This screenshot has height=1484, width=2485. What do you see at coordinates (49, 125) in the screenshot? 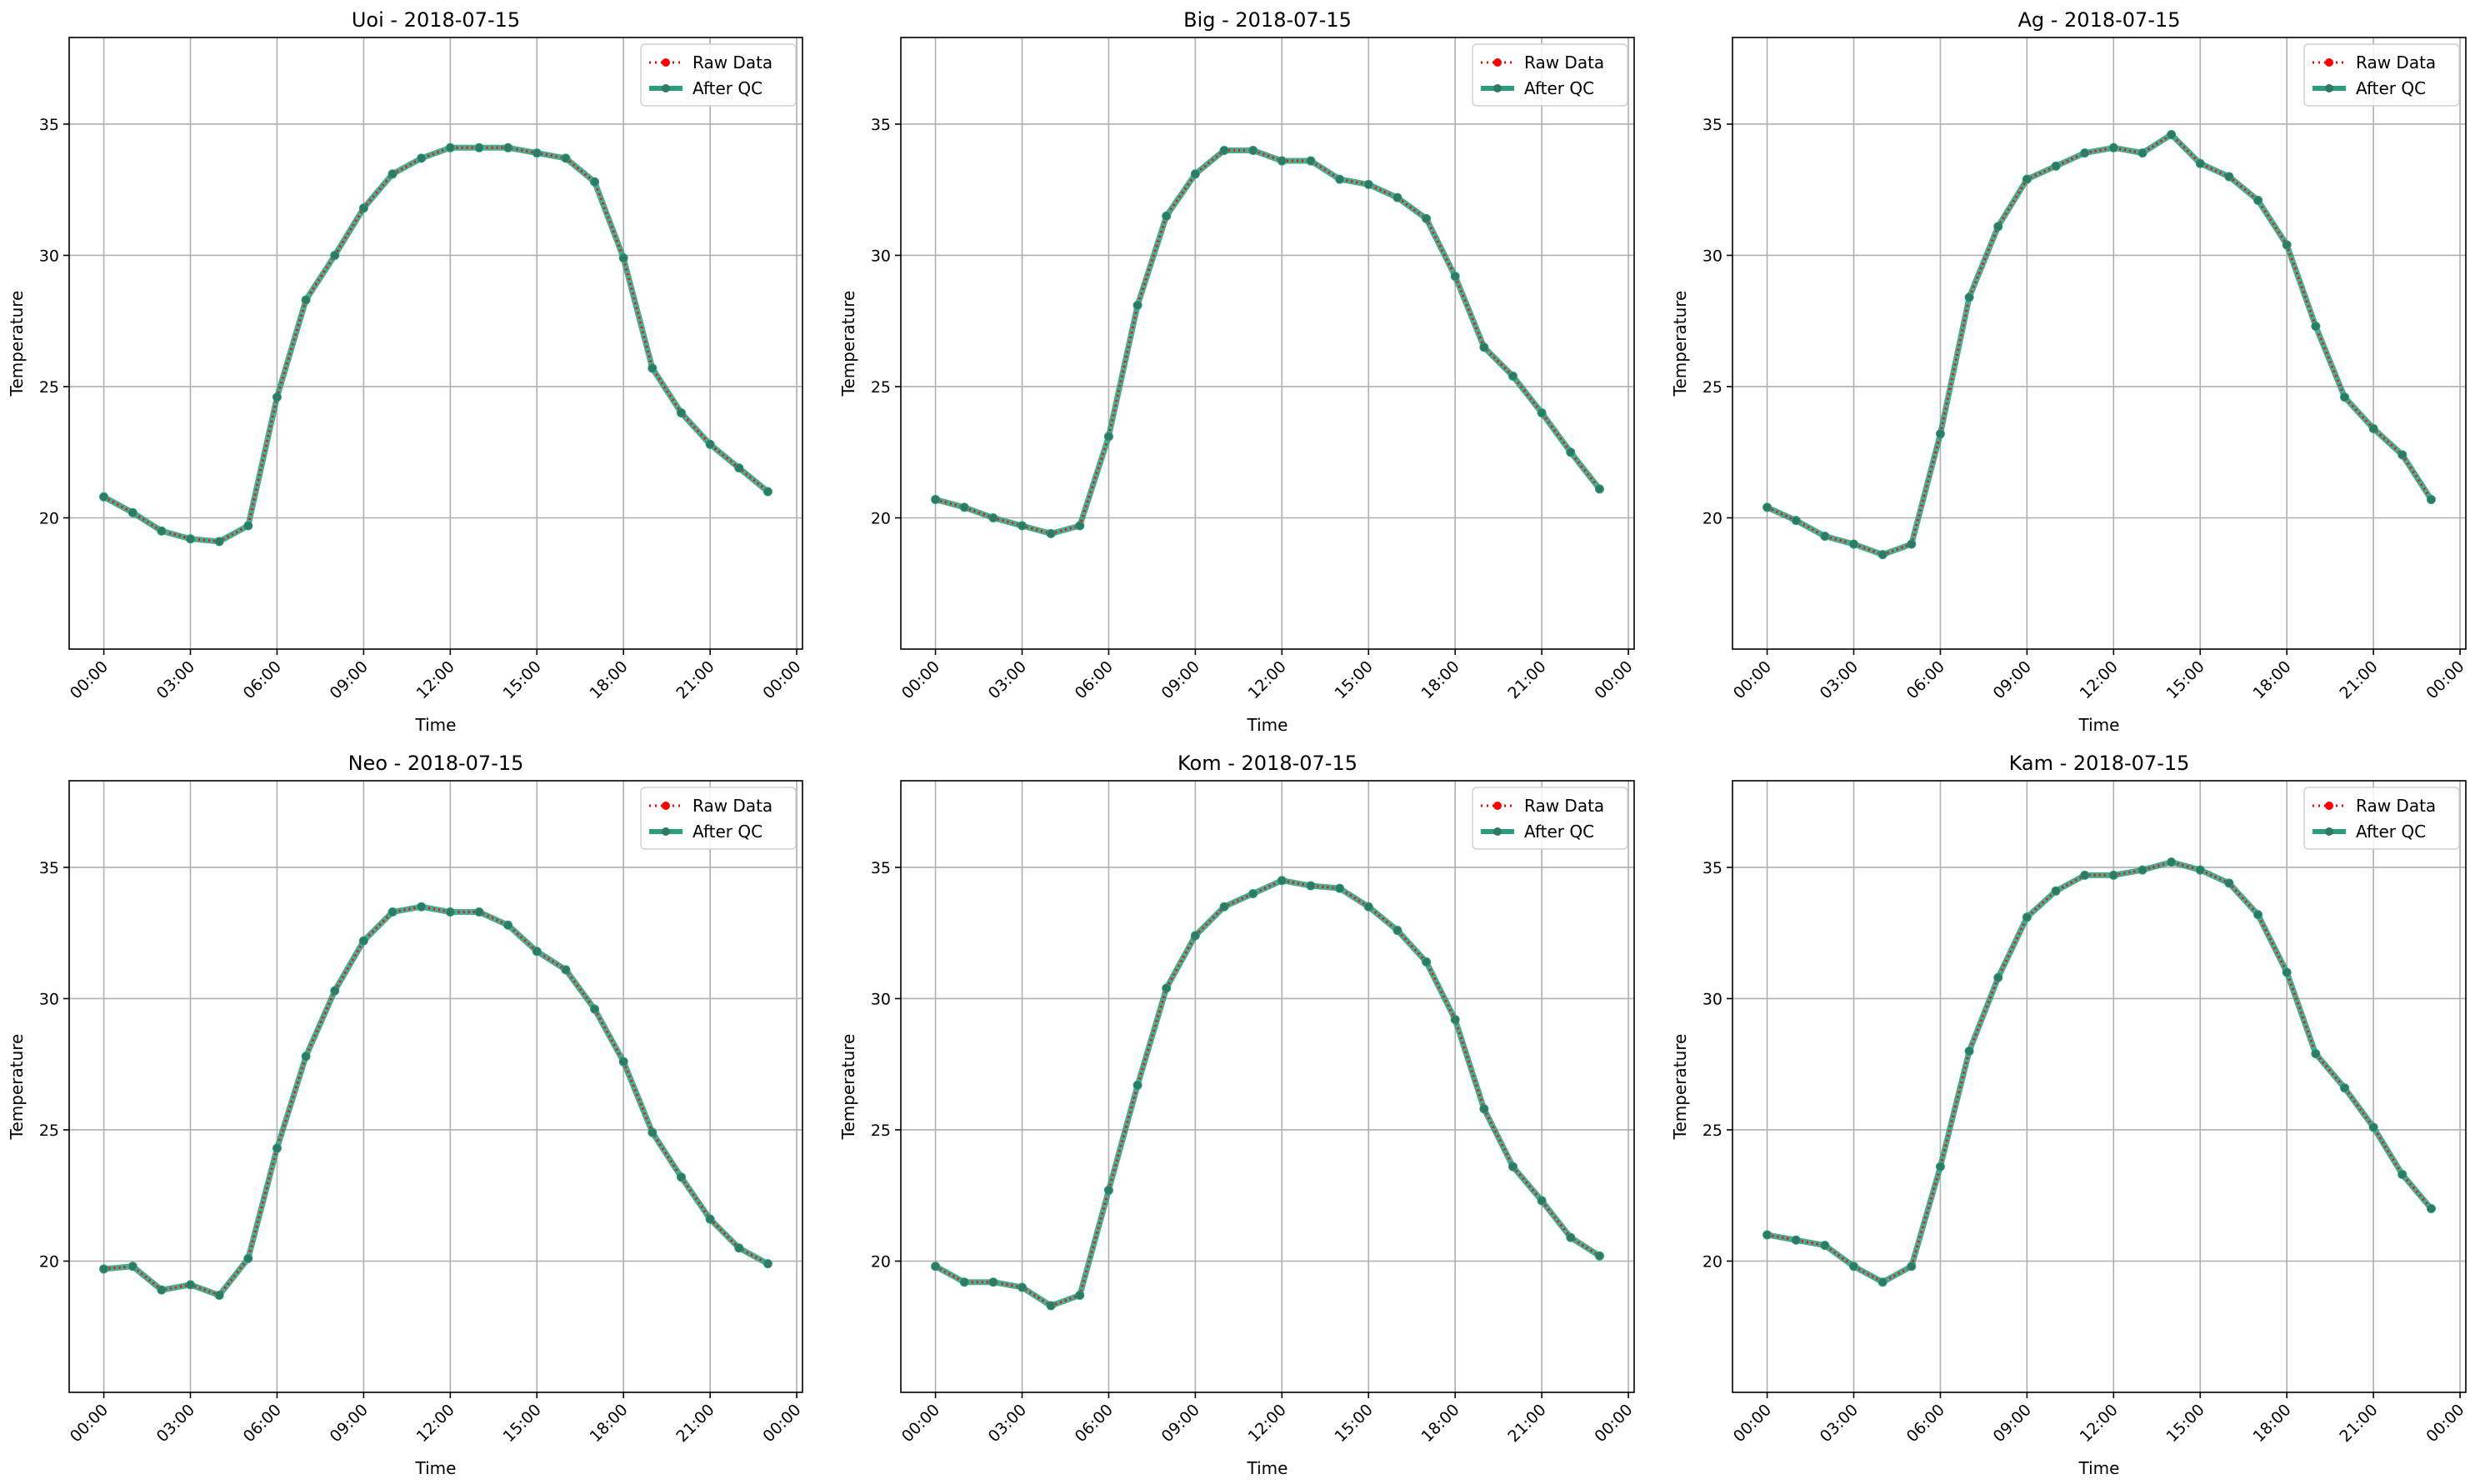
I see `y-tick-label: 35` at bounding box center [49, 125].